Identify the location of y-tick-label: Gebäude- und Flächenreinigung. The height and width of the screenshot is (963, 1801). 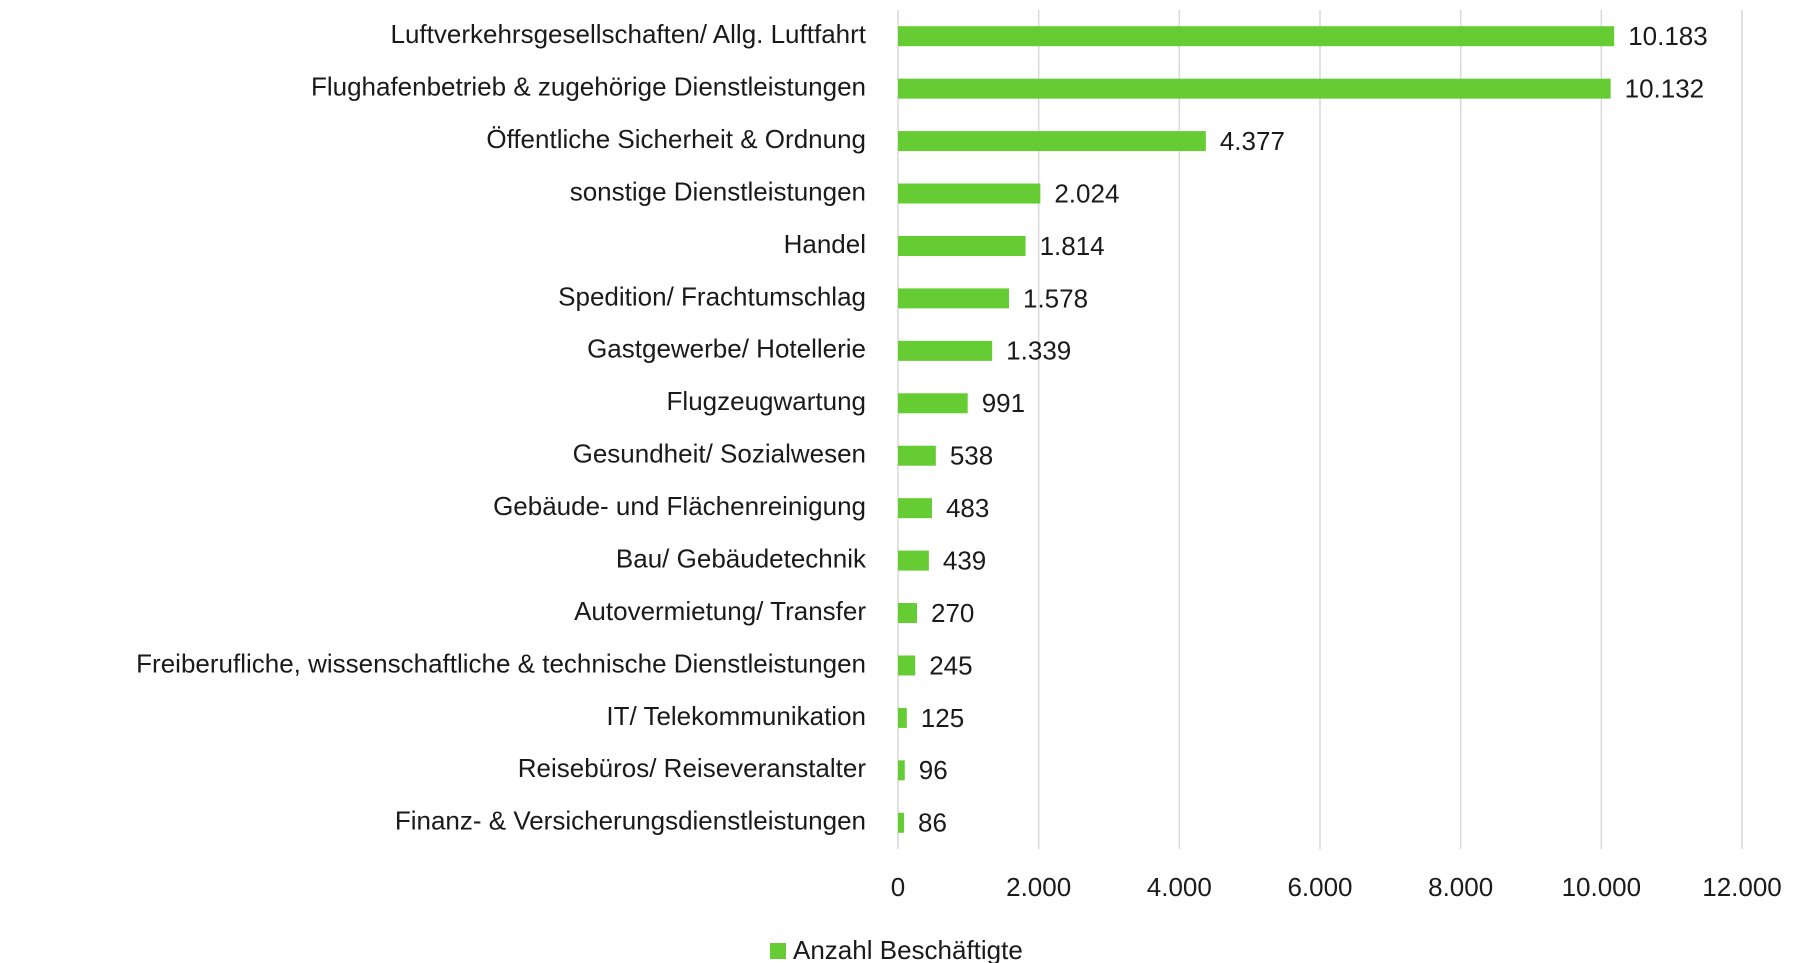
(679, 506).